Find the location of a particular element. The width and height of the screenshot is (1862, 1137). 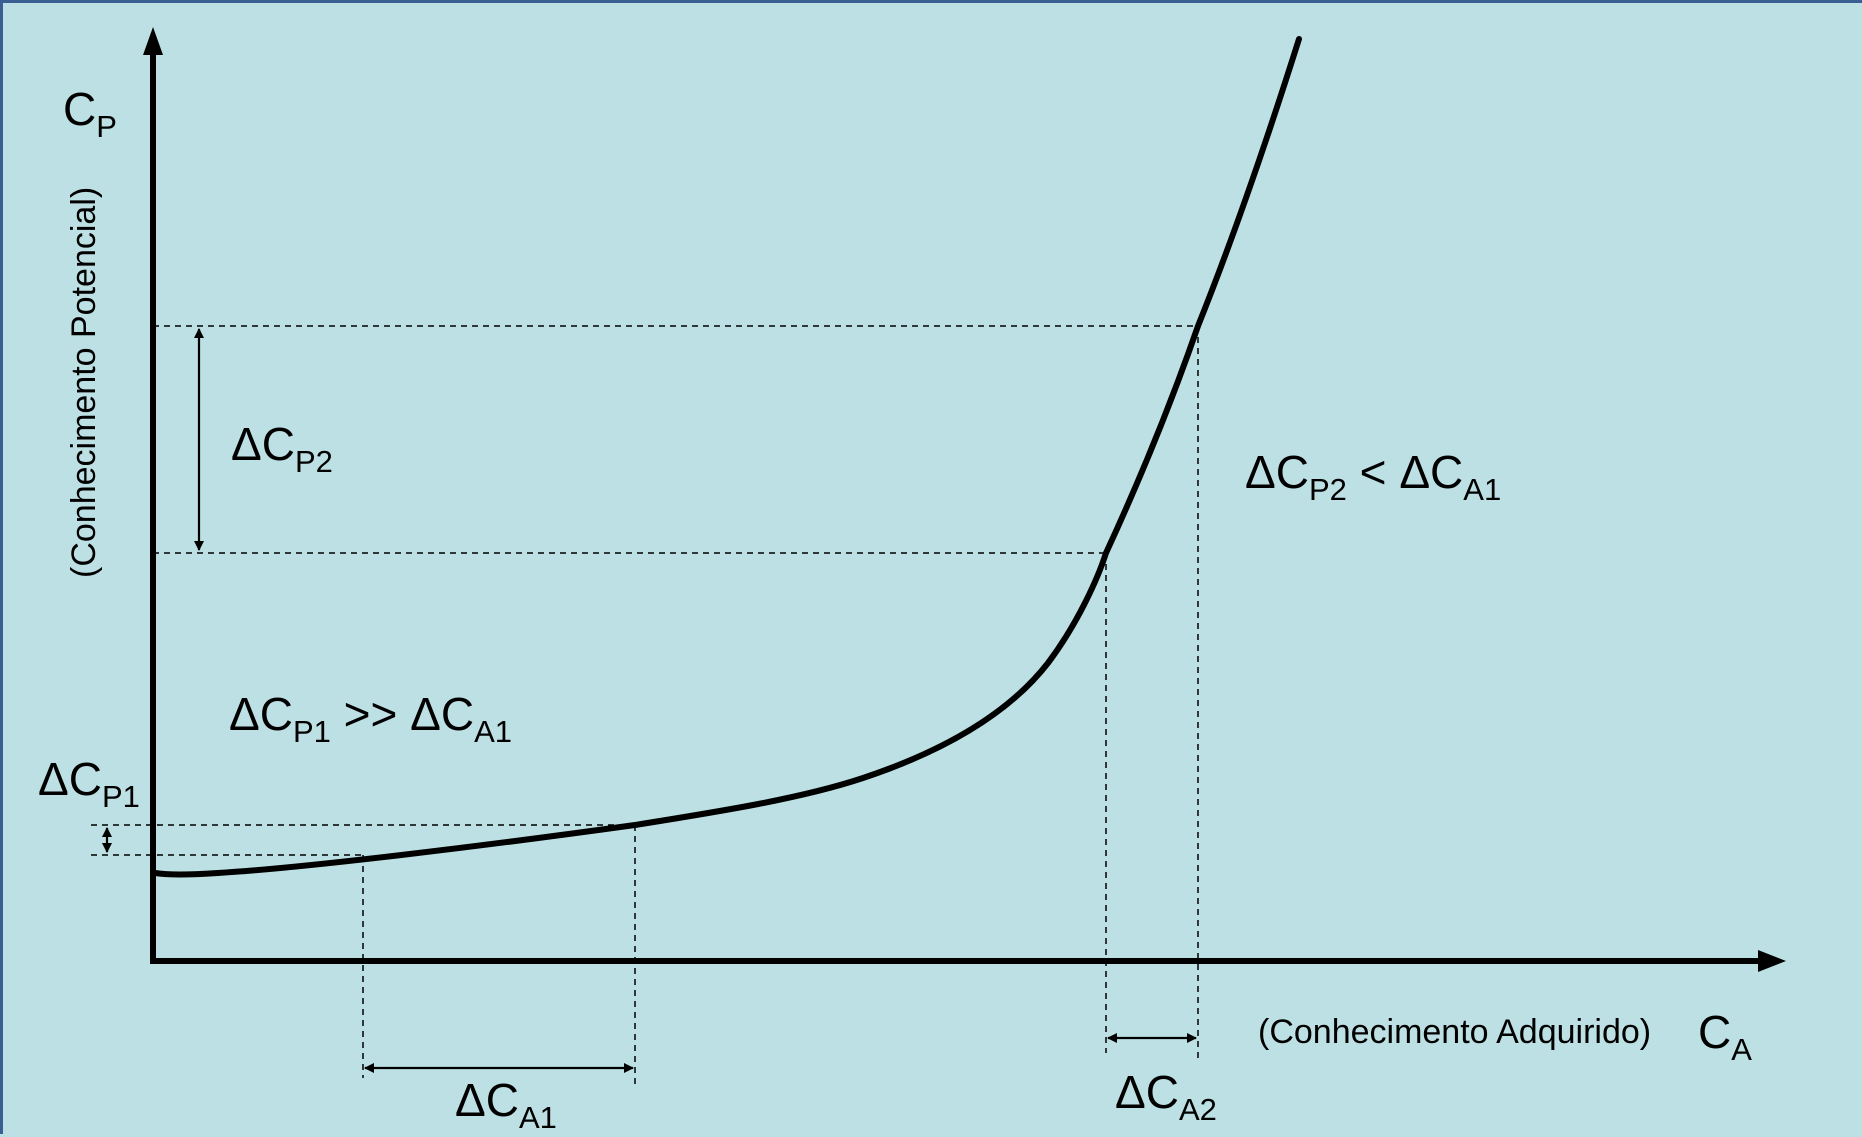

delta-cp1-label: ΔCP1 is located at coordinates (89, 783).